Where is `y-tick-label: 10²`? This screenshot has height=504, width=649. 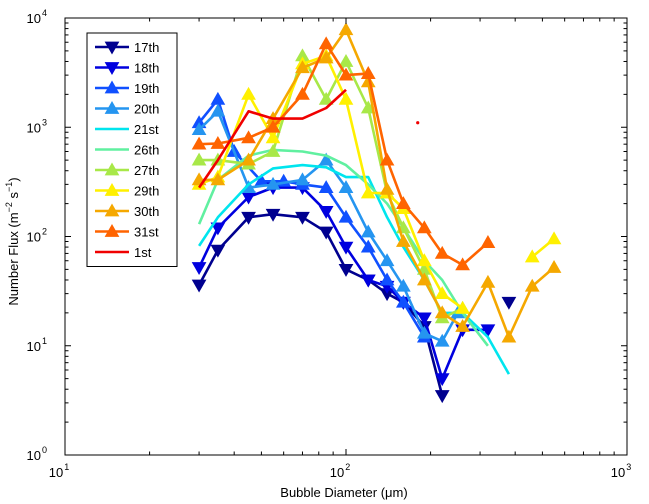 y-tick-label: 10² is located at coordinates (37, 236).